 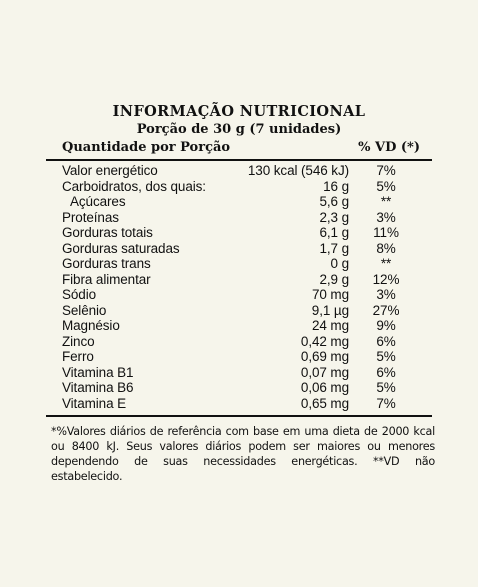 I want to click on nutrient-quantity: 130 kcal (546 kJ), so click(x=298, y=170).